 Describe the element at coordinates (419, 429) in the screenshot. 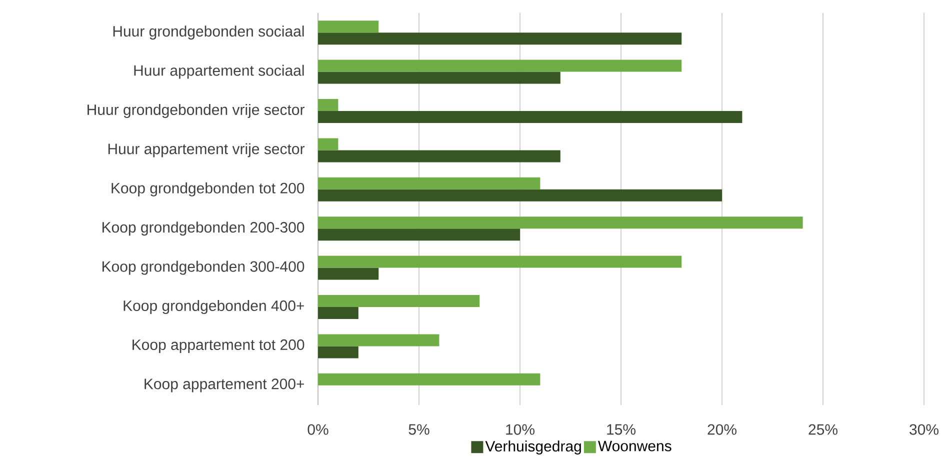

I see `x-tick-label: 5%` at that location.